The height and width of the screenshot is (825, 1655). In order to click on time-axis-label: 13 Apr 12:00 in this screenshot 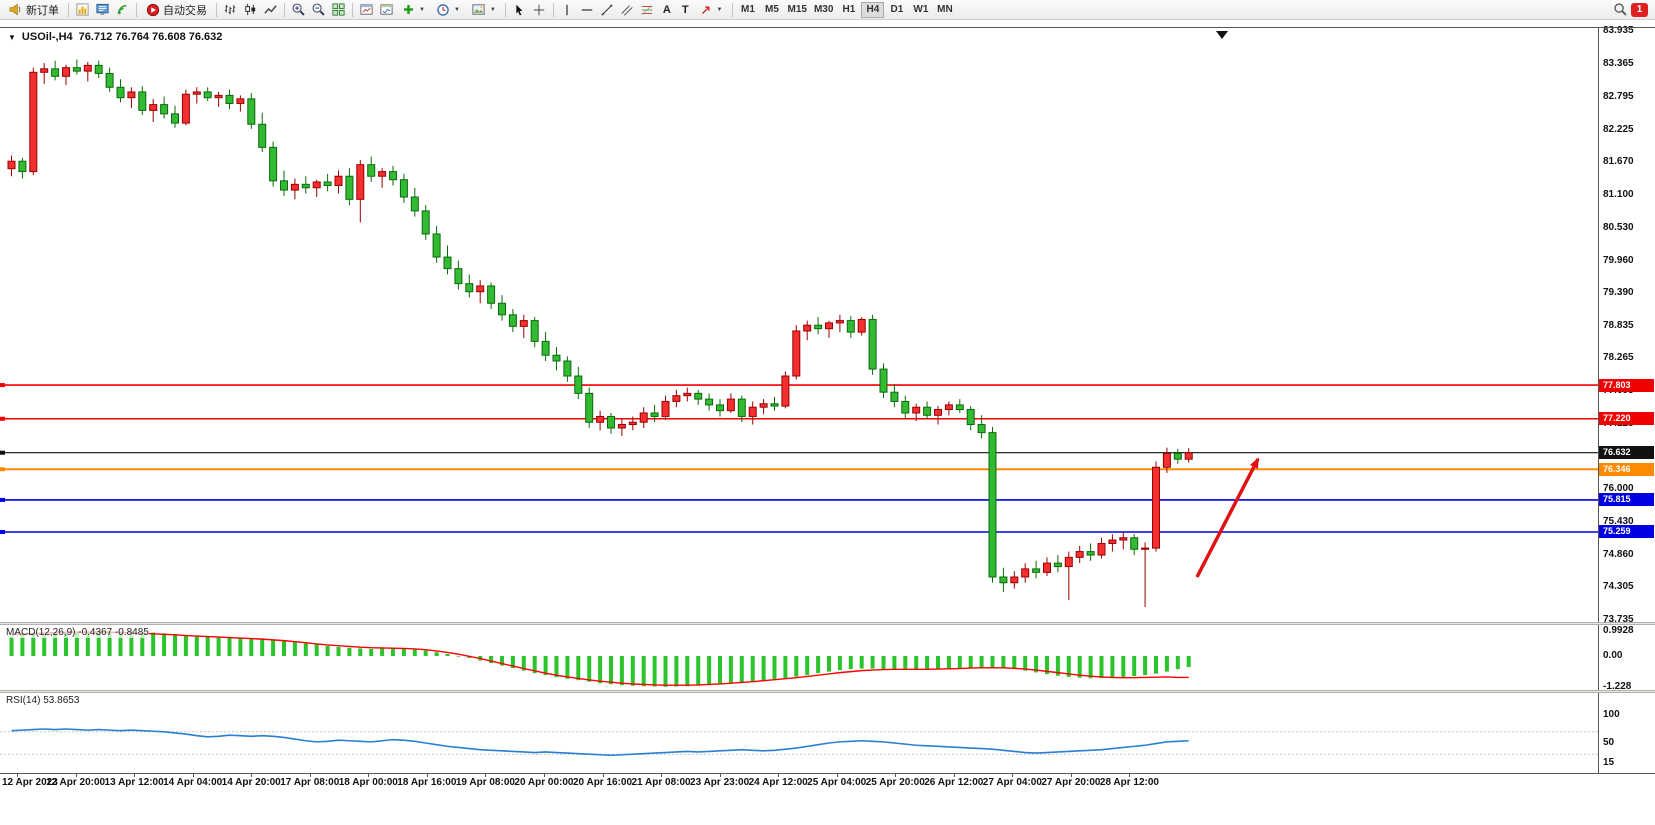, I will do `click(134, 782)`.